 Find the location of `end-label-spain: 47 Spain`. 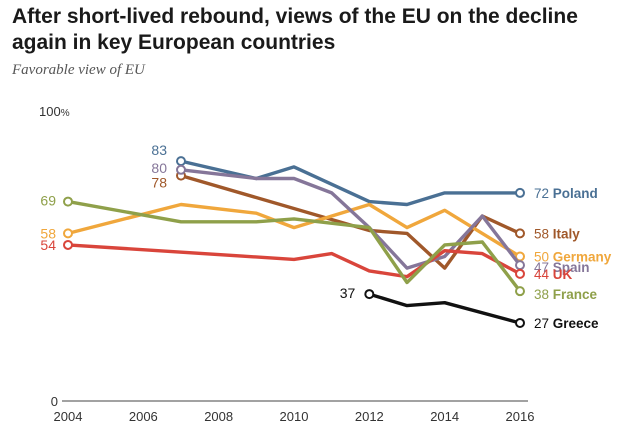

end-label-spain: 47 Spain is located at coordinates (562, 267).